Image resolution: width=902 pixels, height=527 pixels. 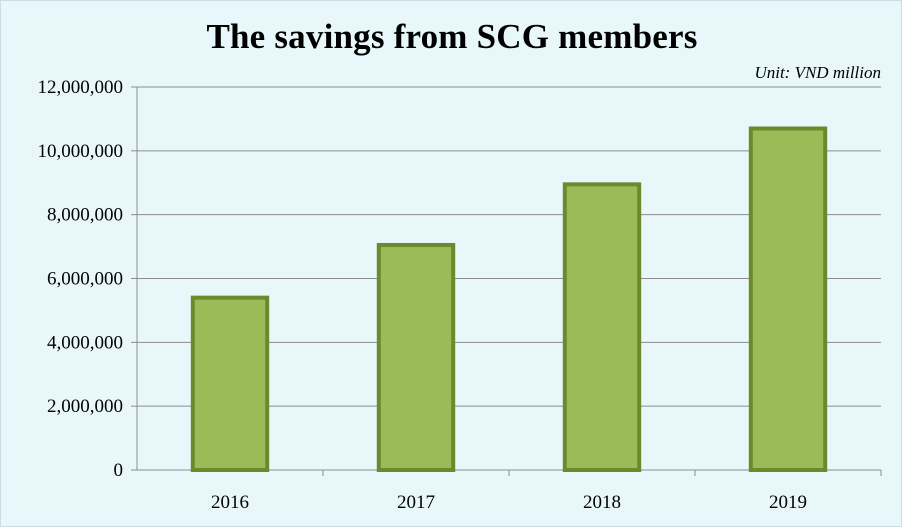 What do you see at coordinates (230, 502) in the screenshot?
I see `x-tick-label-2016: 2016` at bounding box center [230, 502].